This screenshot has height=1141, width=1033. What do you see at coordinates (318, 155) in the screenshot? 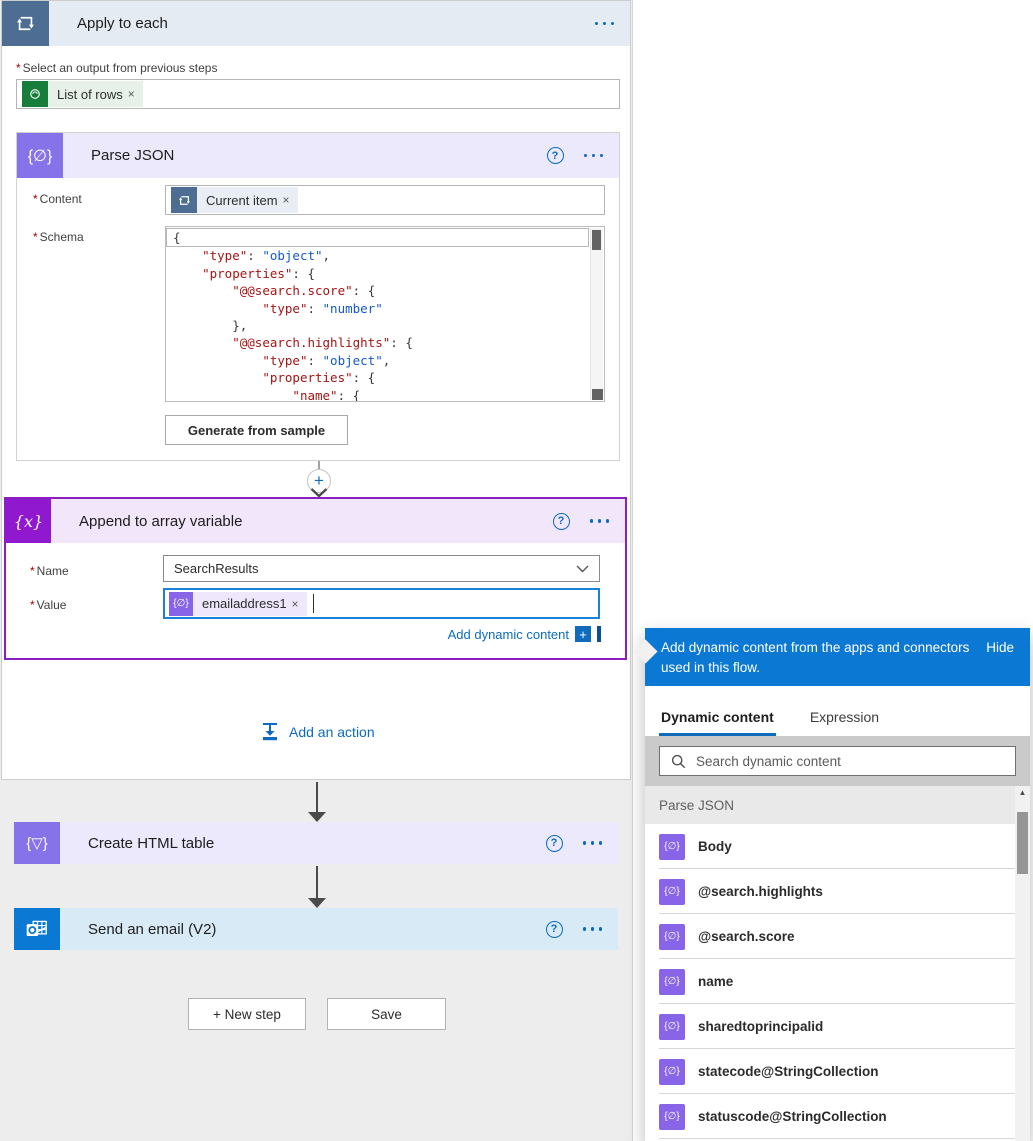
I see `parse-json-header: {∅} Parse JSON ?` at bounding box center [318, 155].